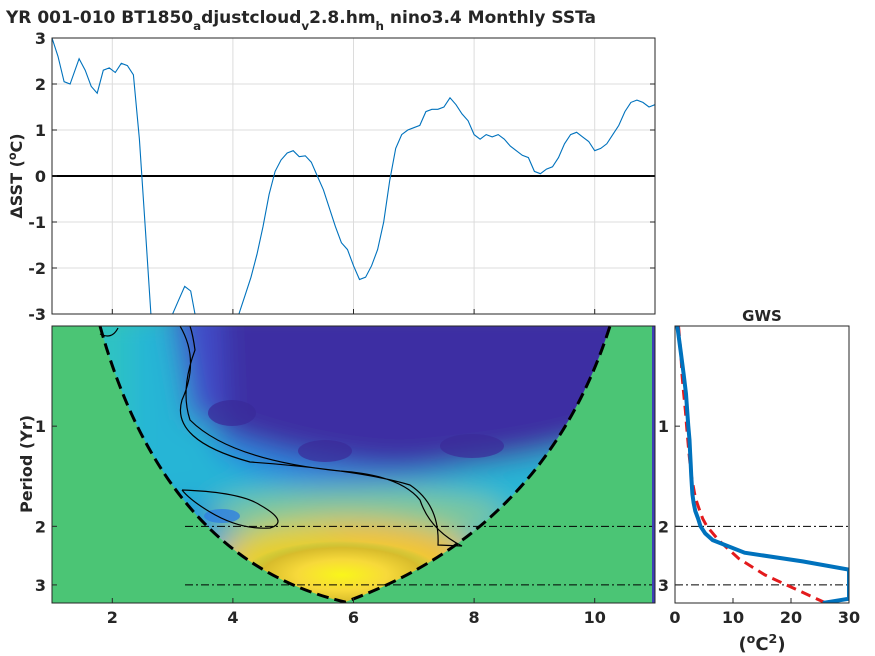  What do you see at coordinates (37, 314) in the screenshot?
I see `y-tick-label: -3` at bounding box center [37, 314].